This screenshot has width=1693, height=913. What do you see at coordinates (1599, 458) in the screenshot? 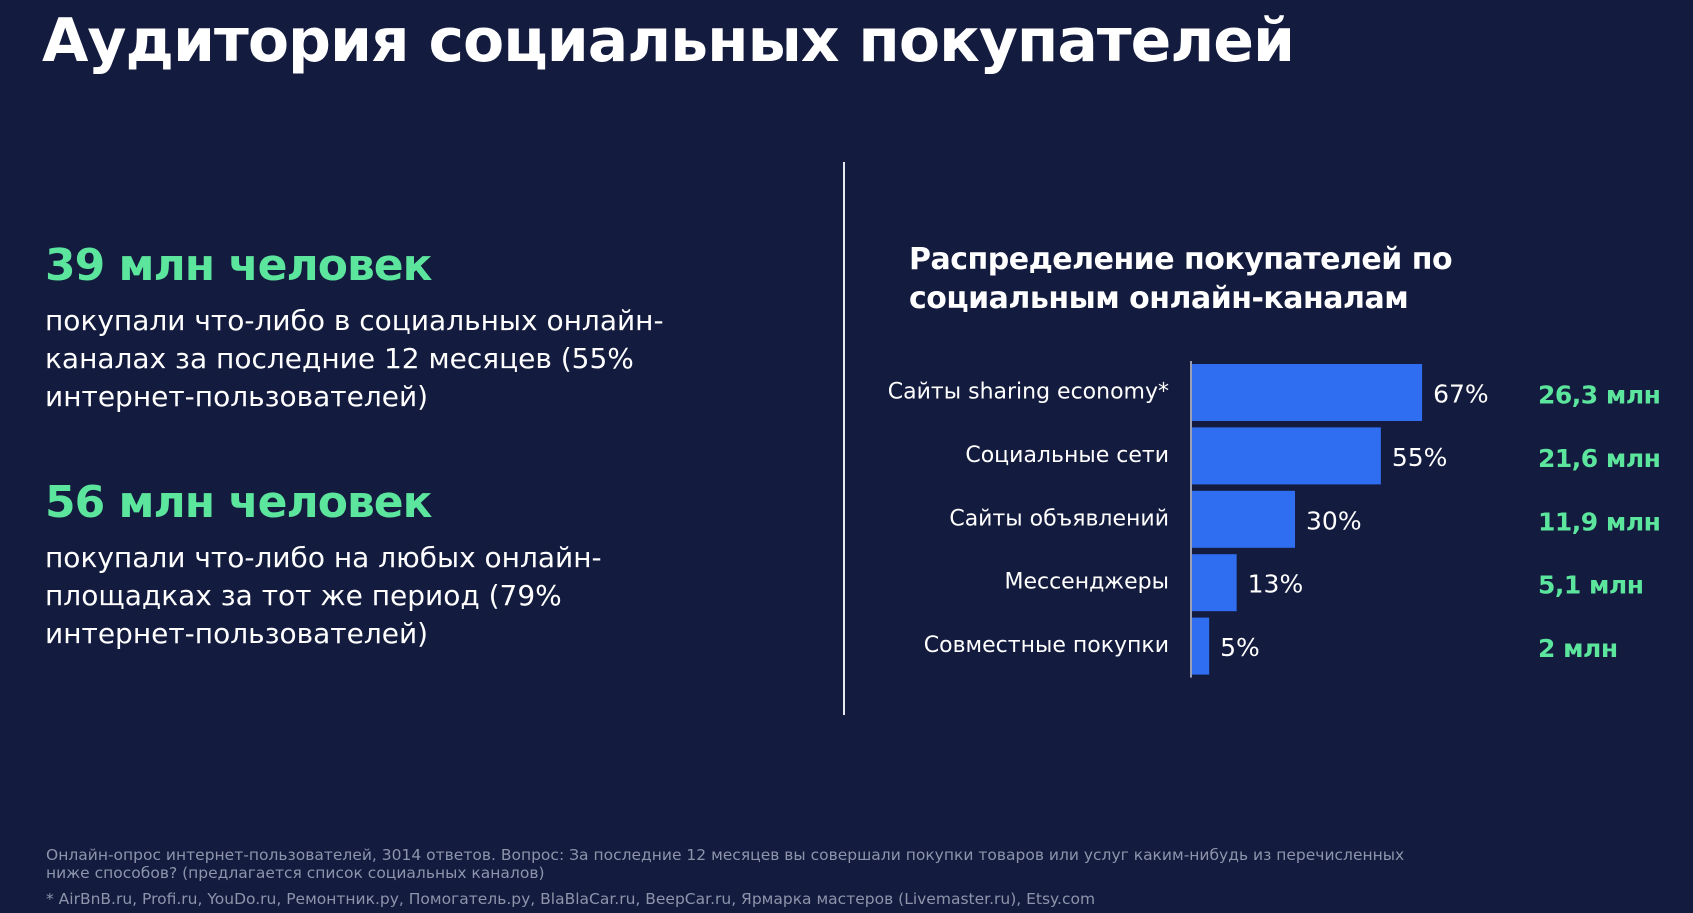
I see `audience-label: 21,6 млн` at bounding box center [1599, 458].